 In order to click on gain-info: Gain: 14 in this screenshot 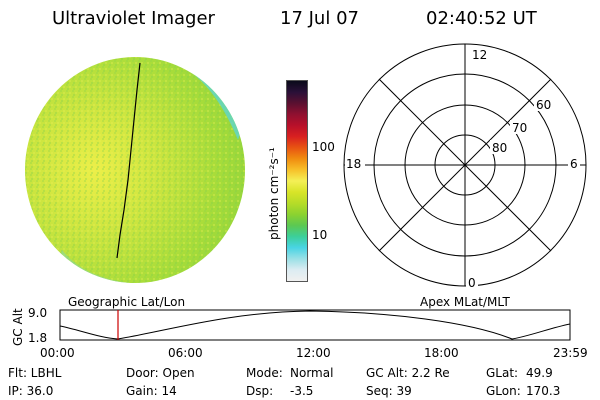, I will do `click(151, 391)`.